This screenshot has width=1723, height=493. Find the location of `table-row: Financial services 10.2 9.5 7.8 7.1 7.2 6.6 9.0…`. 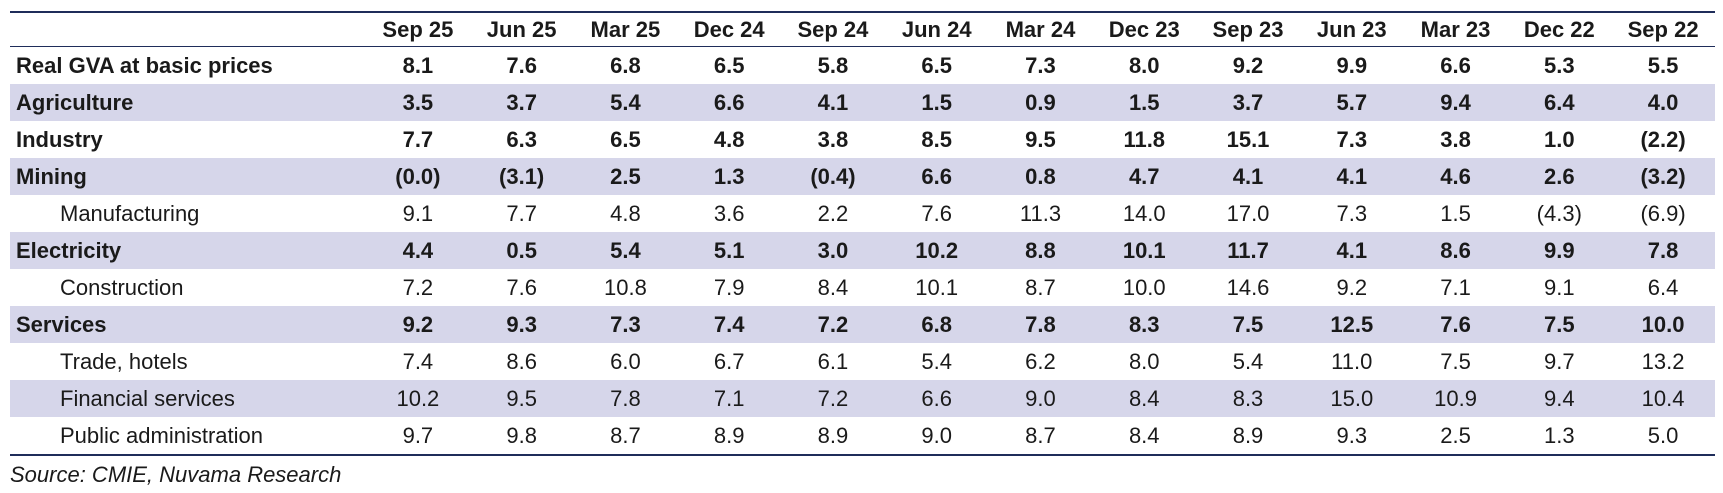

table-row: Financial services 10.2 9.5 7.8 7.1 7.2 6.6 9.0… is located at coordinates (862, 398).